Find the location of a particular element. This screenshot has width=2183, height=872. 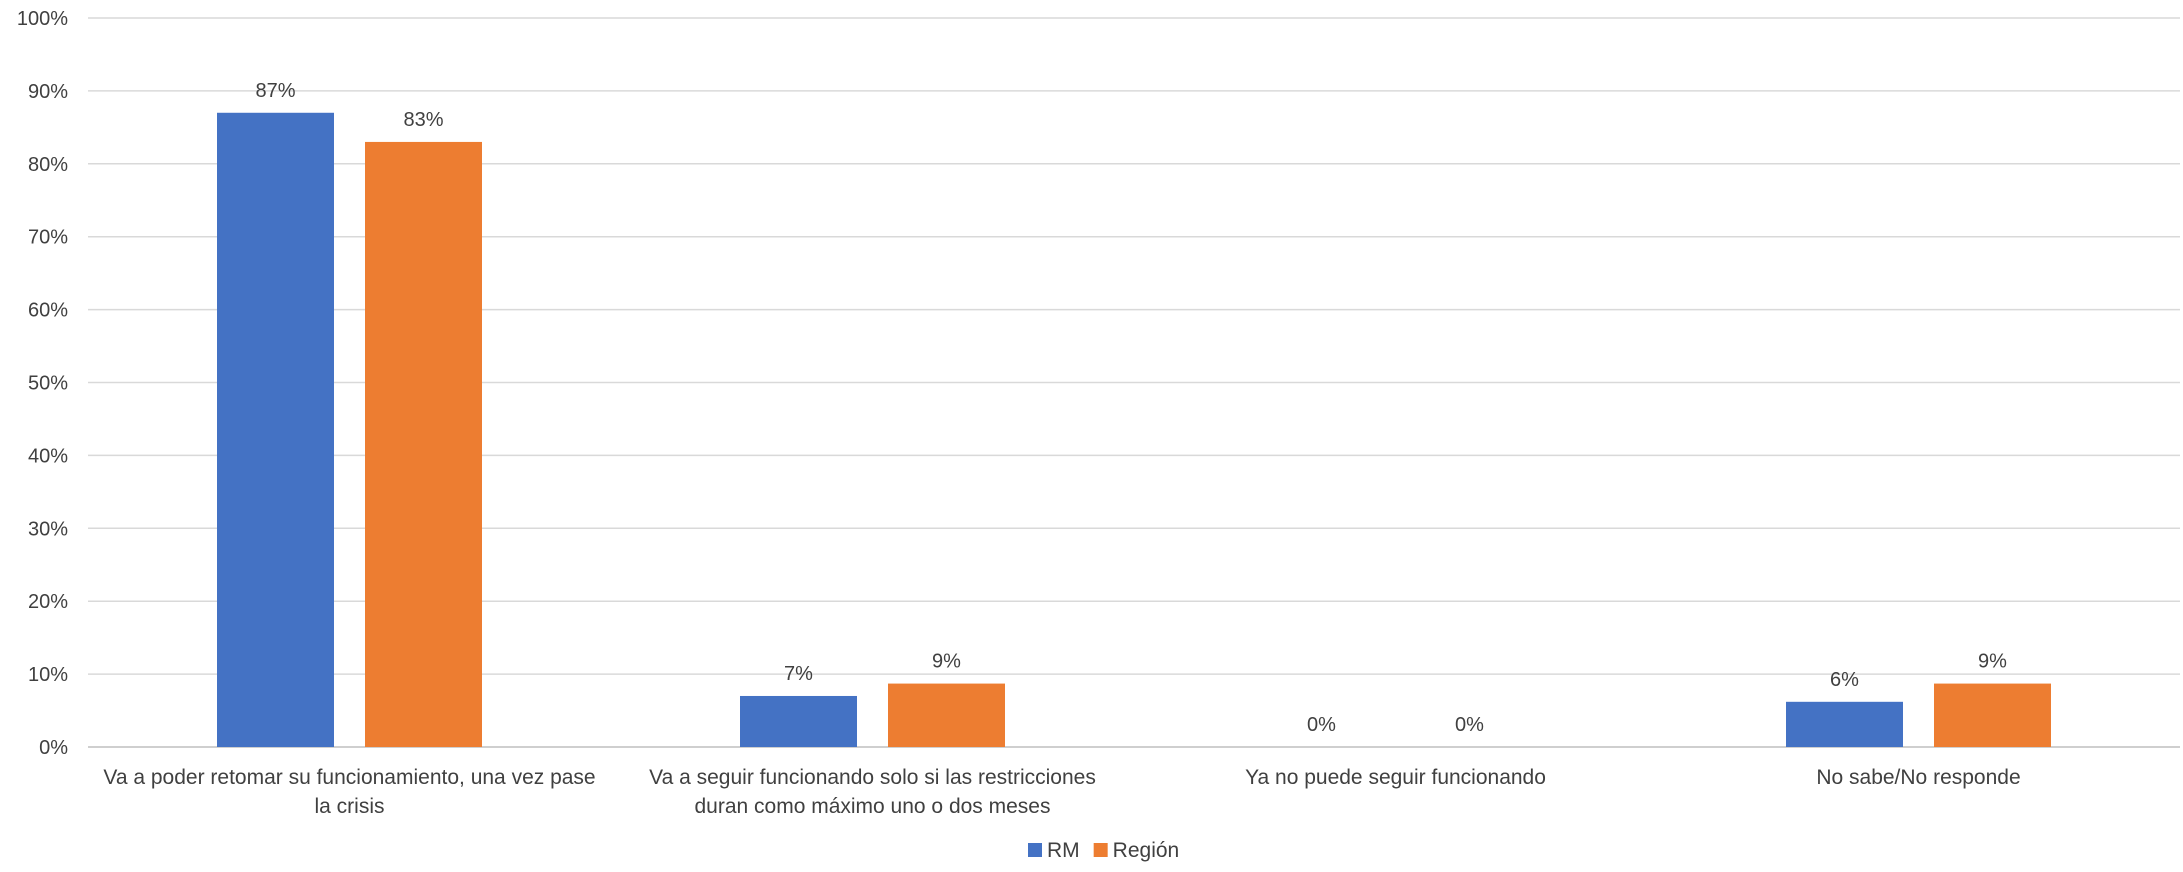

y-tick-label: 30% is located at coordinates (48, 529).